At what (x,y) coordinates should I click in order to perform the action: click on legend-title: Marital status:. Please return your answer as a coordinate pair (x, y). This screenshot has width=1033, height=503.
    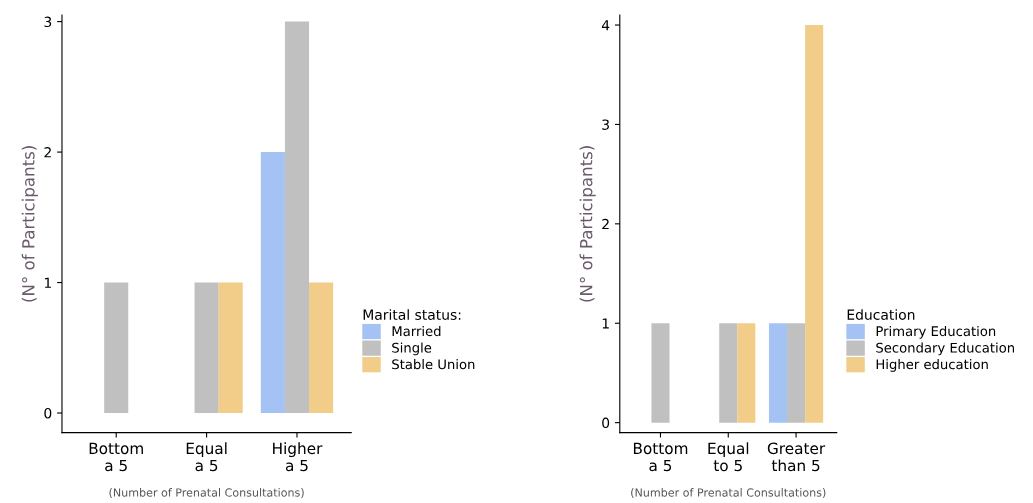
    Looking at the image, I should click on (412, 314).